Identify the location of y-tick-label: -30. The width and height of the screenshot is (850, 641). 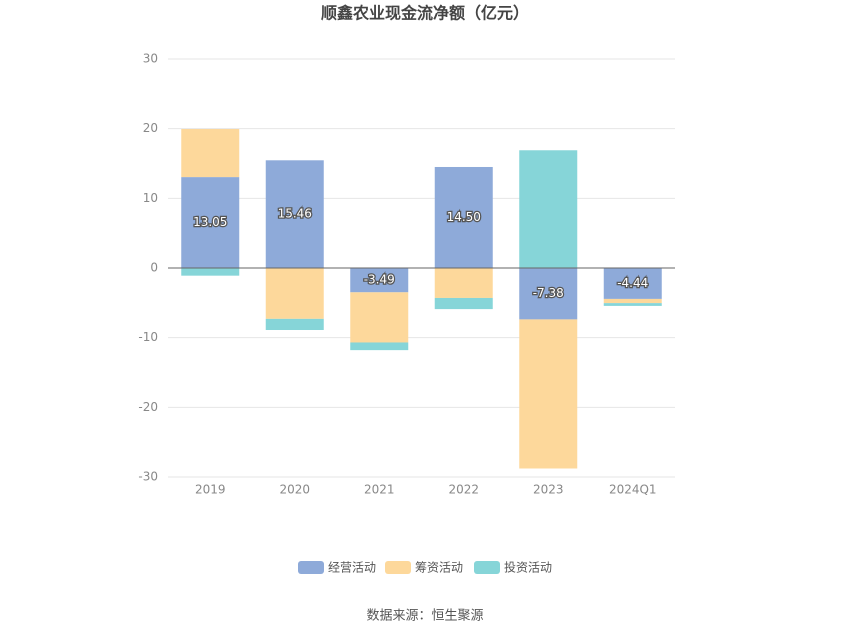
(148, 477).